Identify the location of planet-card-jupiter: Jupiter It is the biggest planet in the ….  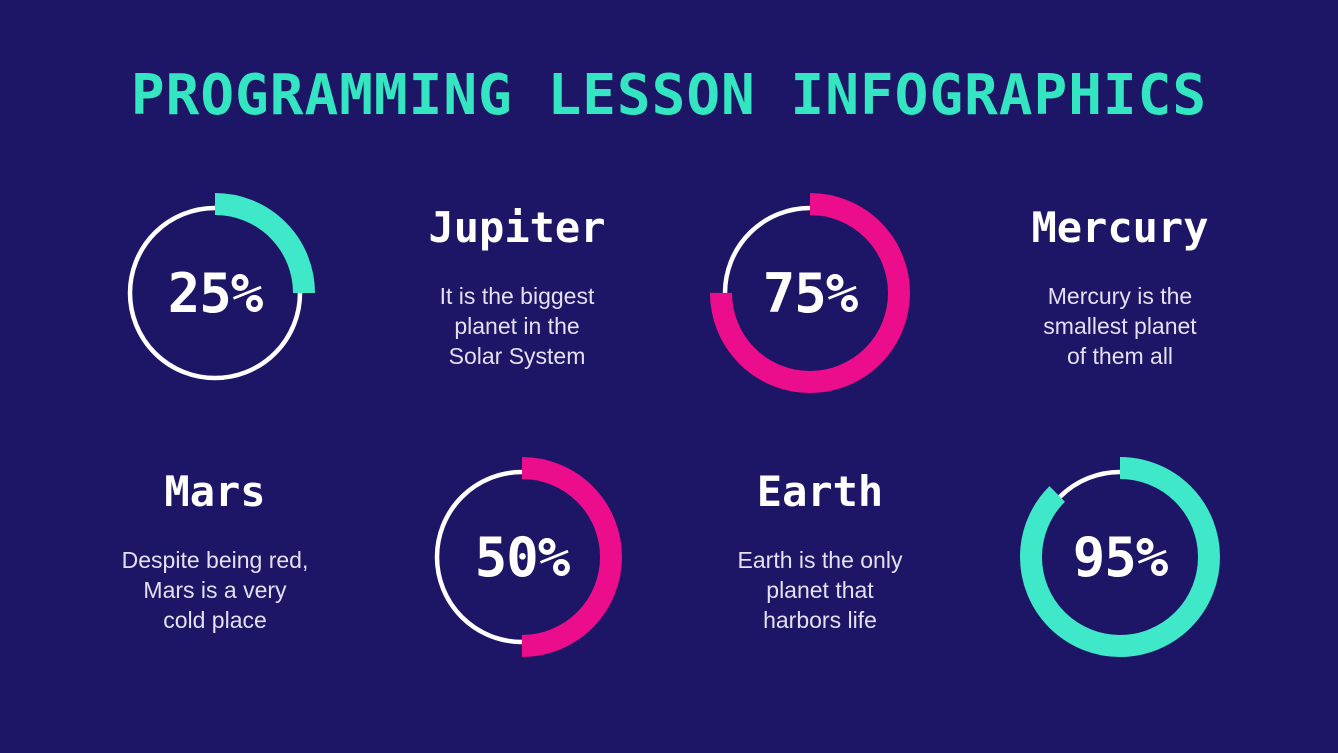
(517, 287).